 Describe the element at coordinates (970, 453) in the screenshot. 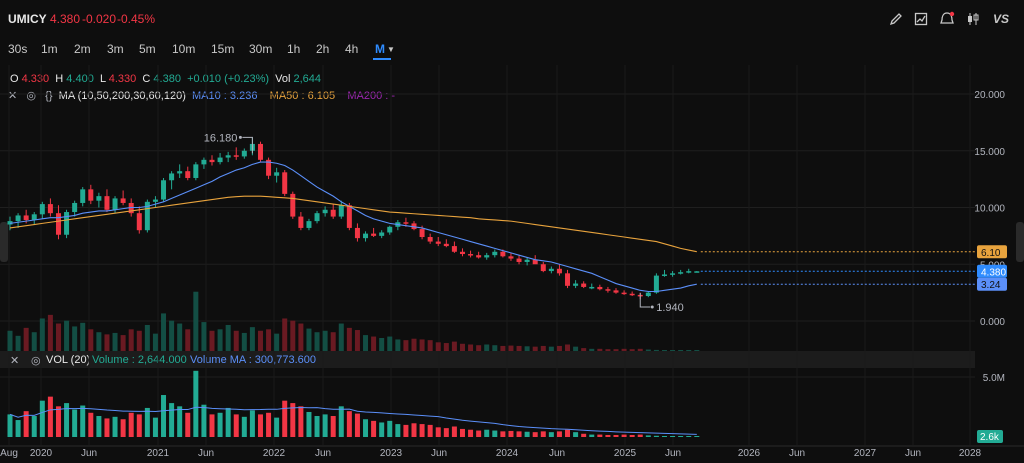

I see `x-tick-label: 2028` at that location.